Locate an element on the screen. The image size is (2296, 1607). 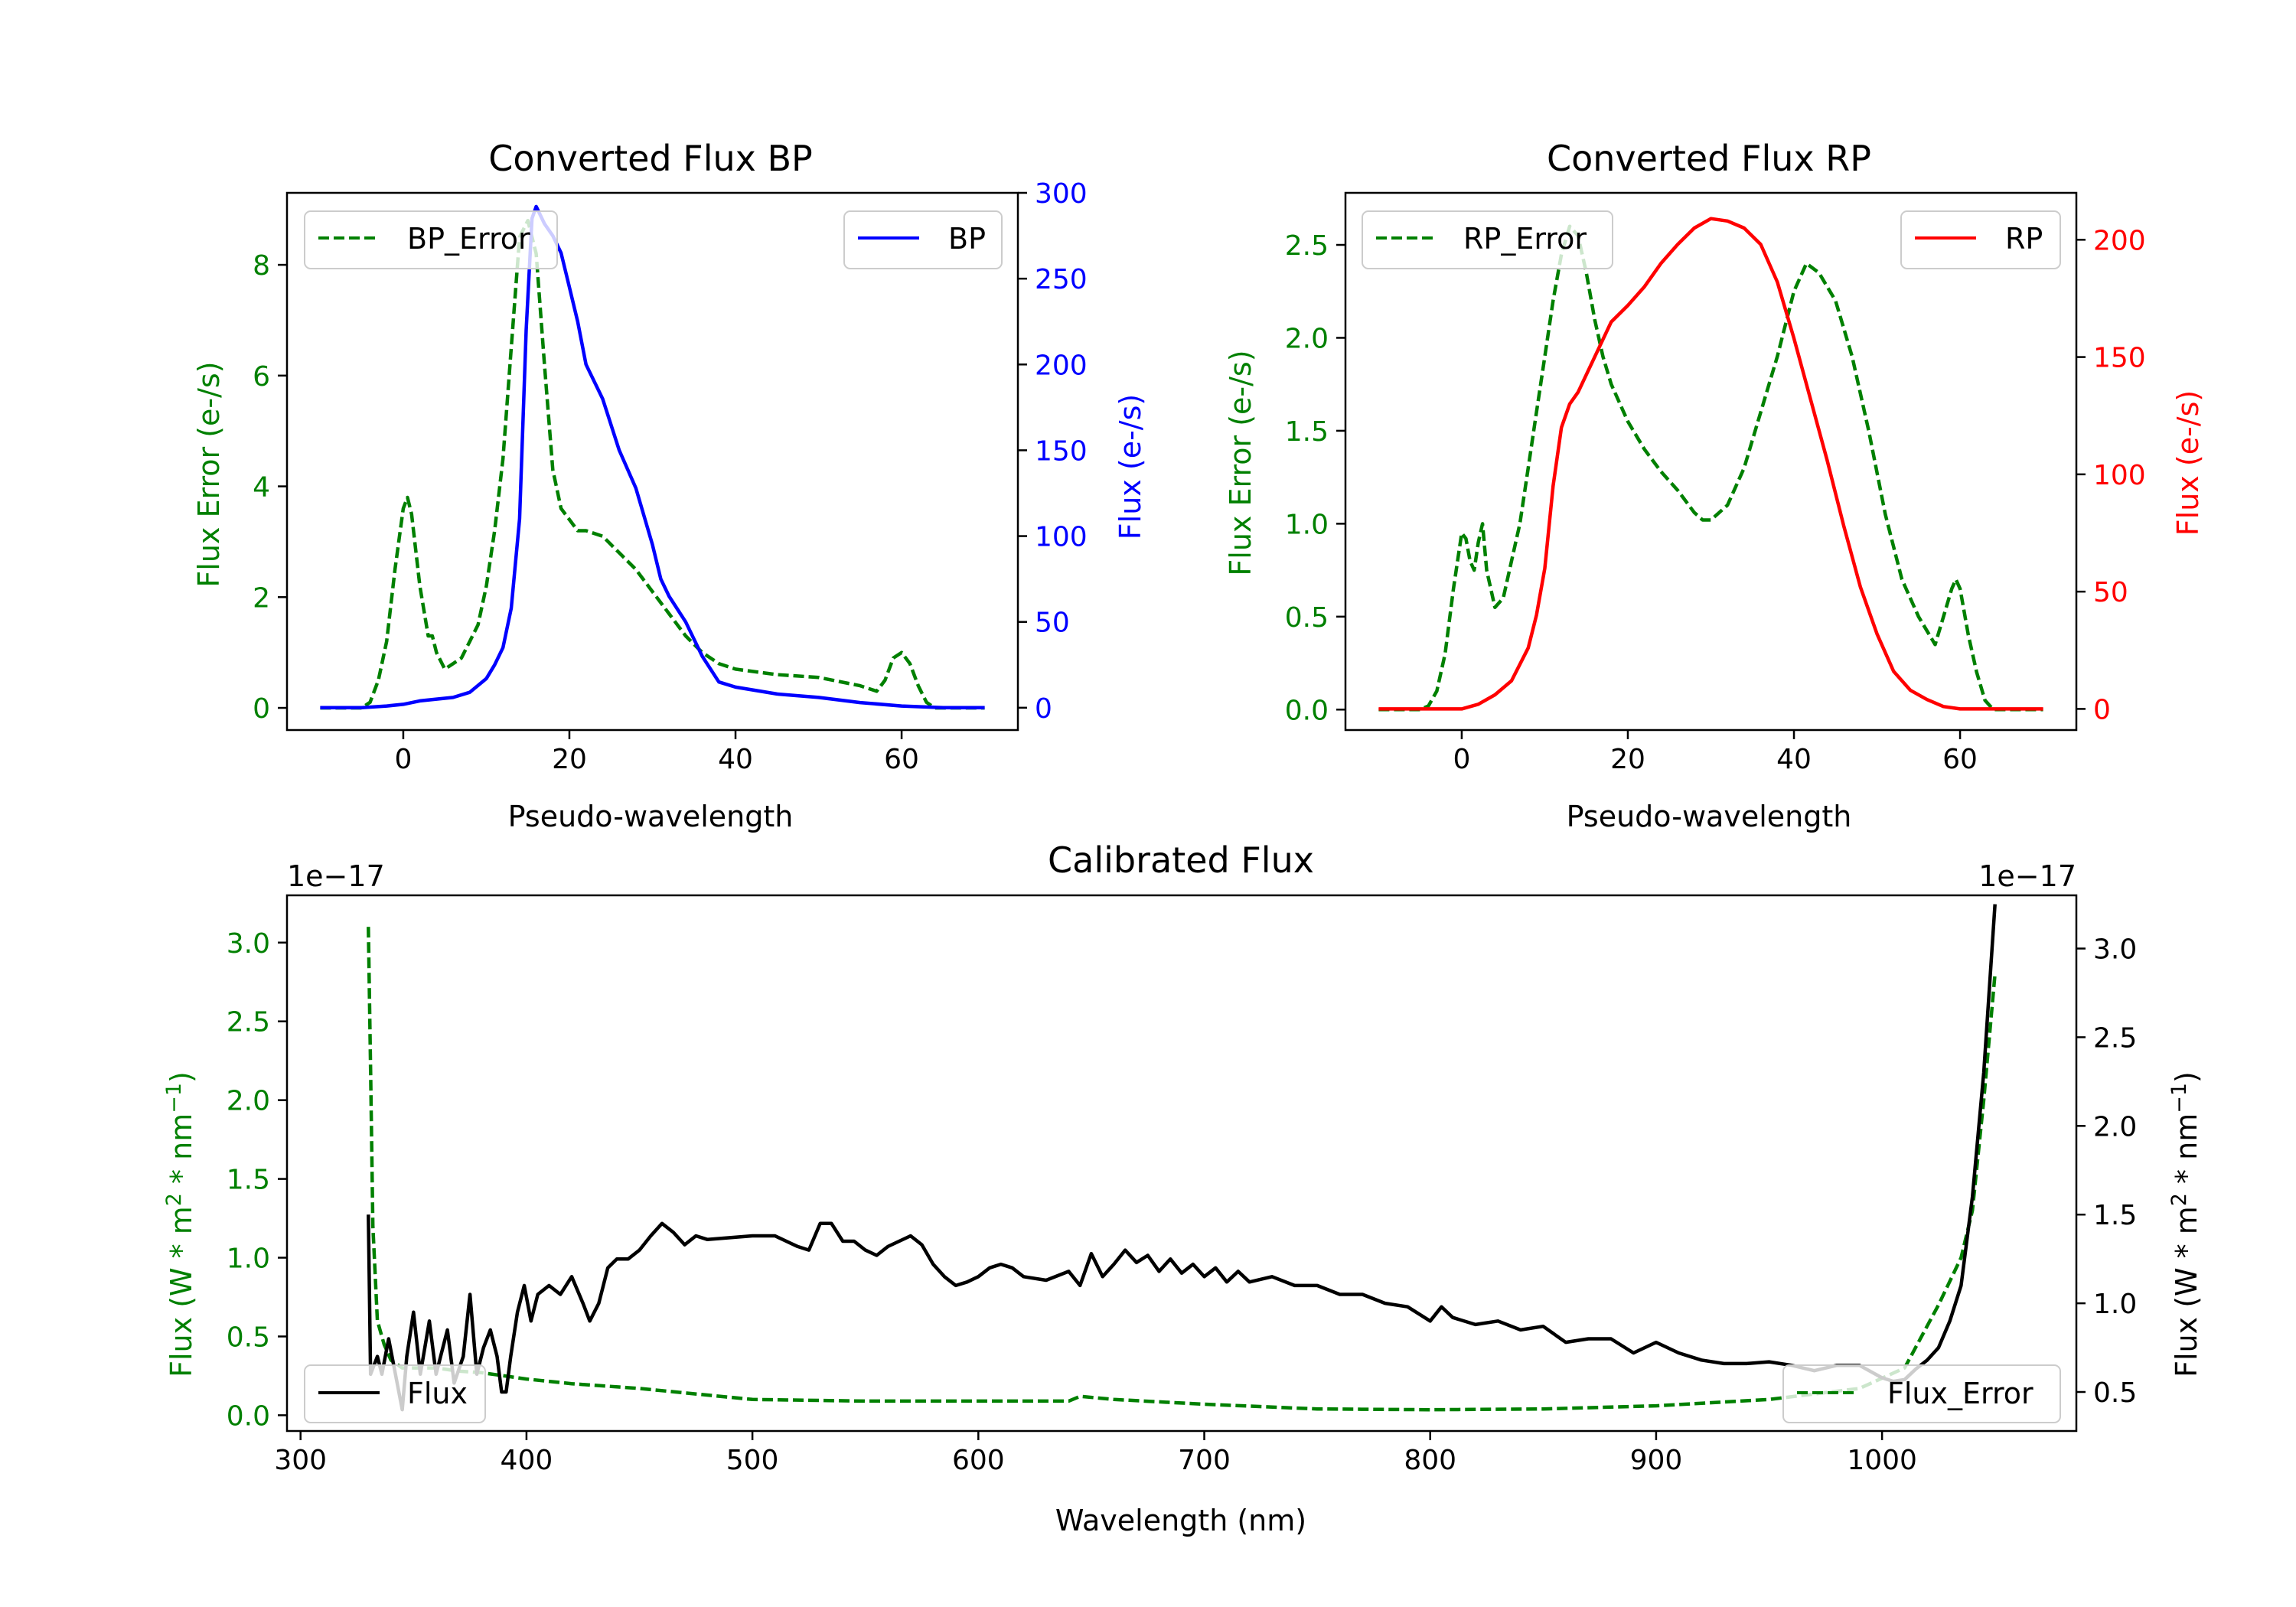
rp-ticks: 0 20 40 60 0.0 0.5 1.0 1.5 2.0 2.5 0 50 100 150 200 is located at coordinates (1715, 500).